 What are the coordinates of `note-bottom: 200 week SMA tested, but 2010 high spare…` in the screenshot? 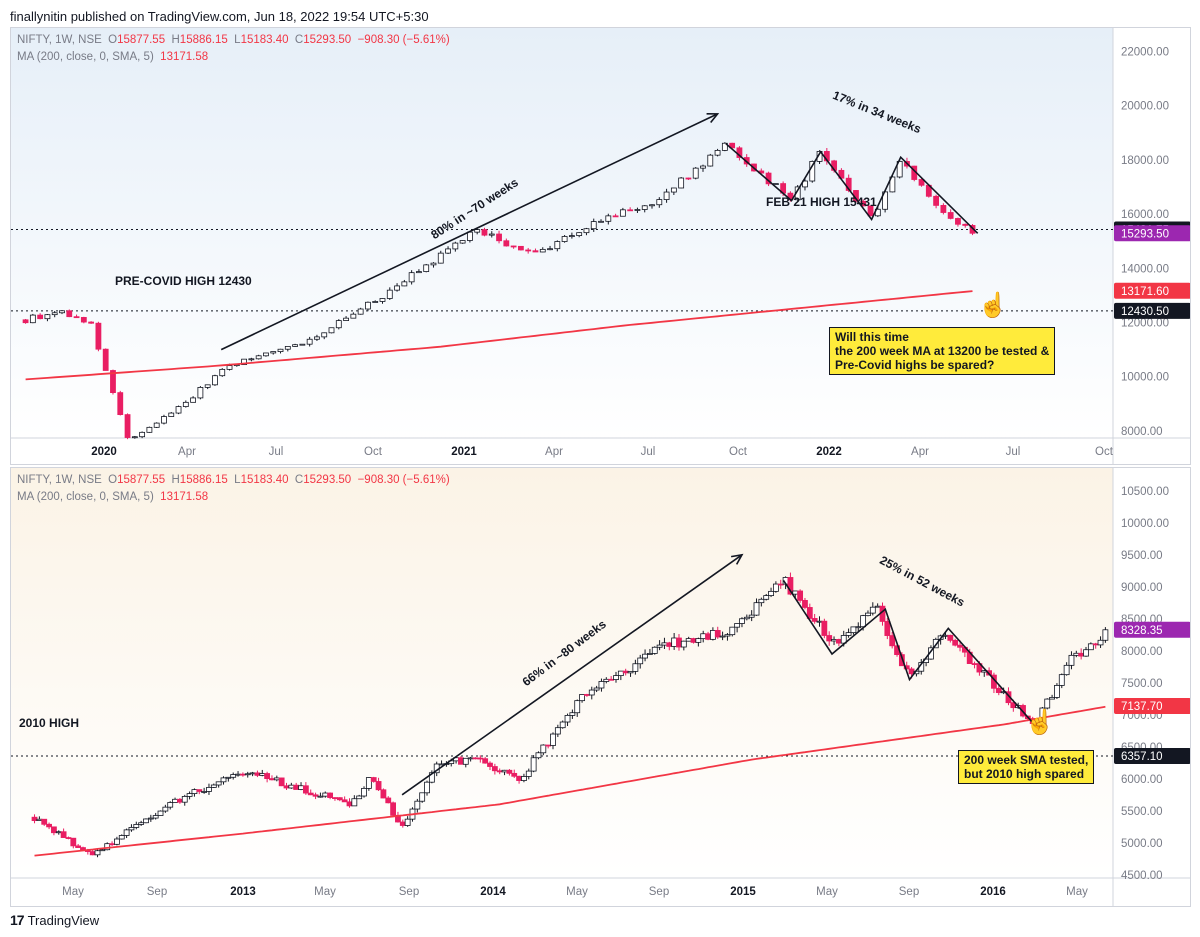 It's located at (1026, 767).